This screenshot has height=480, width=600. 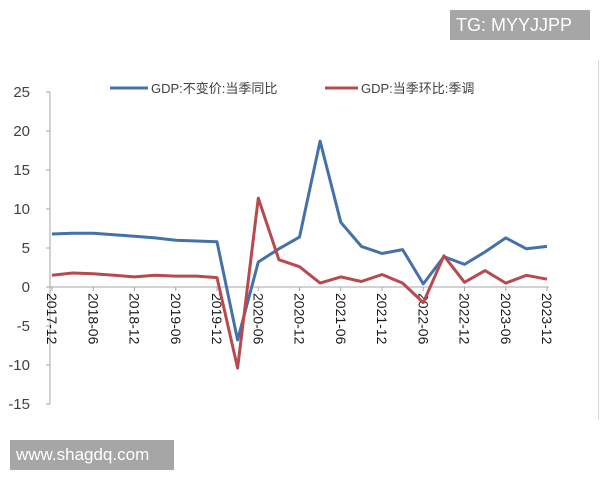 What do you see at coordinates (21, 170) in the screenshot?
I see `y-tick-label: 15` at bounding box center [21, 170].